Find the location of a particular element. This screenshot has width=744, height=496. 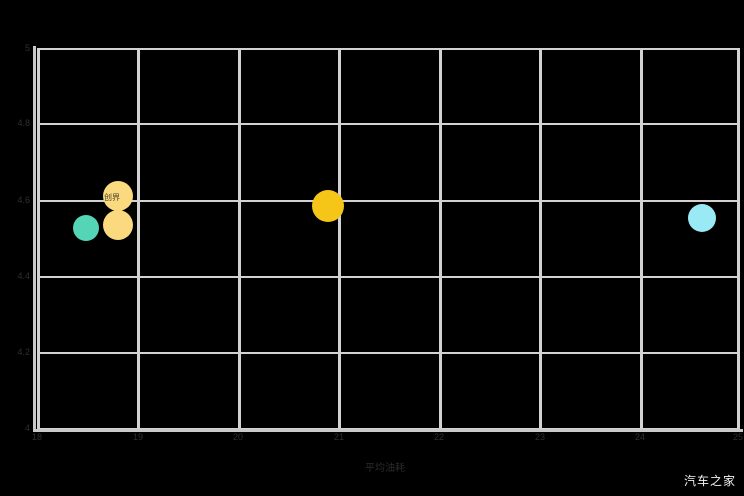

gridline-y-4.2 is located at coordinates (388, 353).